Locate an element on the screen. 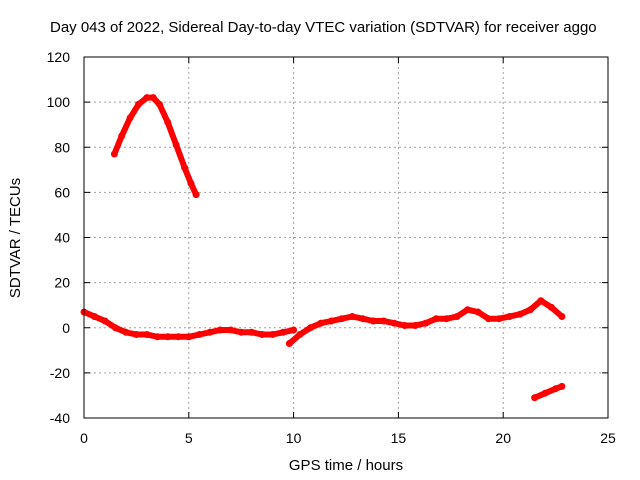 The height and width of the screenshot is (480, 640). x-tick-label: 15 is located at coordinates (399, 438).